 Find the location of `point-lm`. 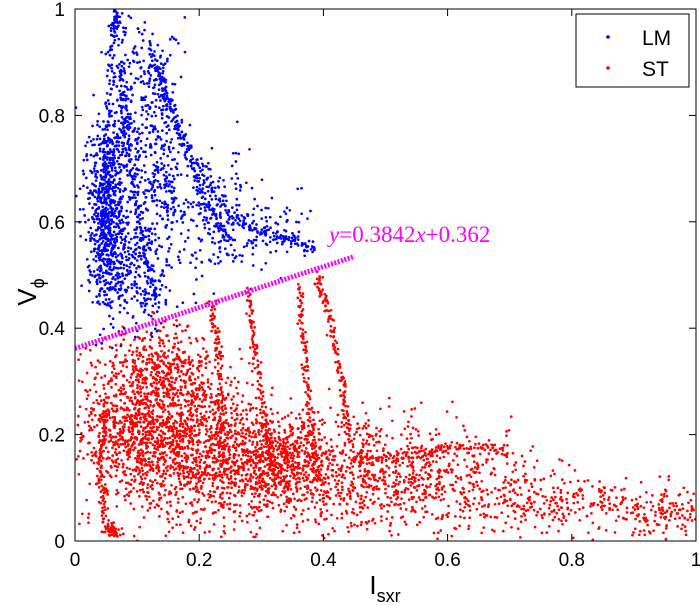

point-lm is located at coordinates (89, 203).